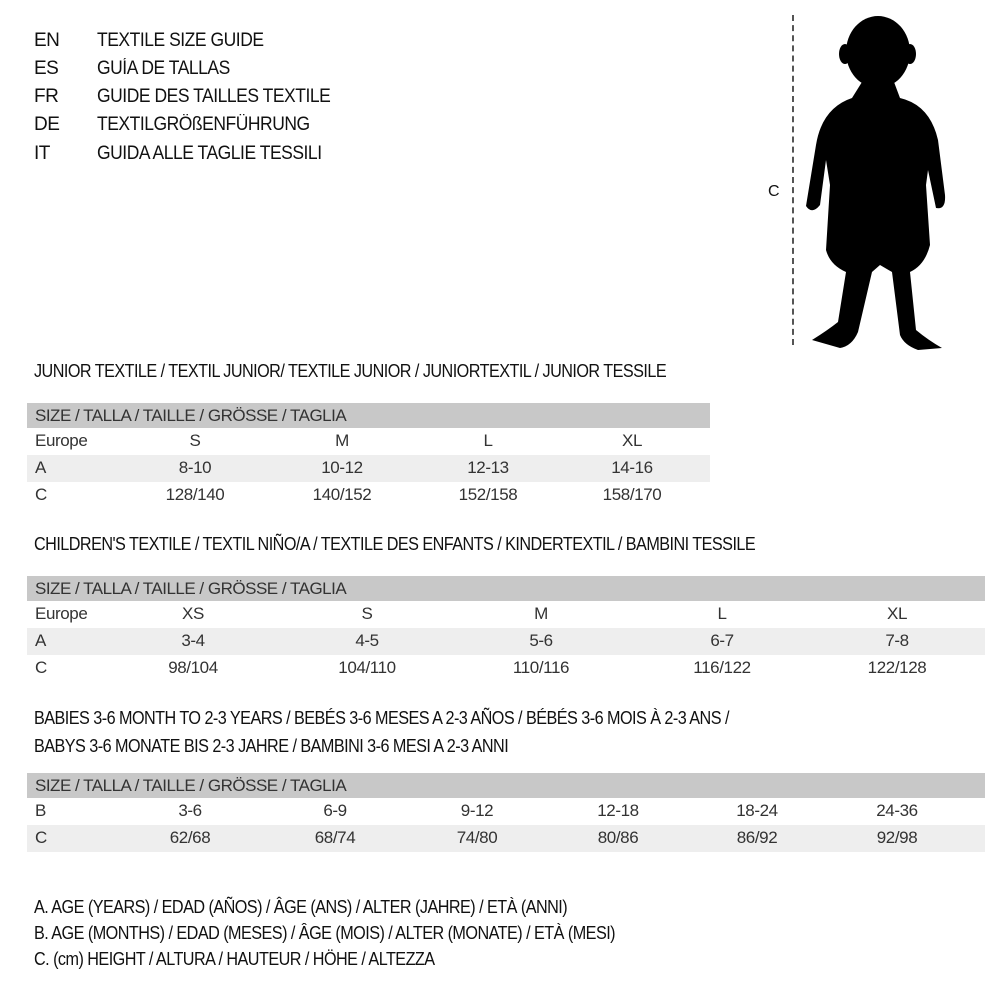  Describe the element at coordinates (335, 837) in the screenshot. I see `table-cell: 68/74` at that location.